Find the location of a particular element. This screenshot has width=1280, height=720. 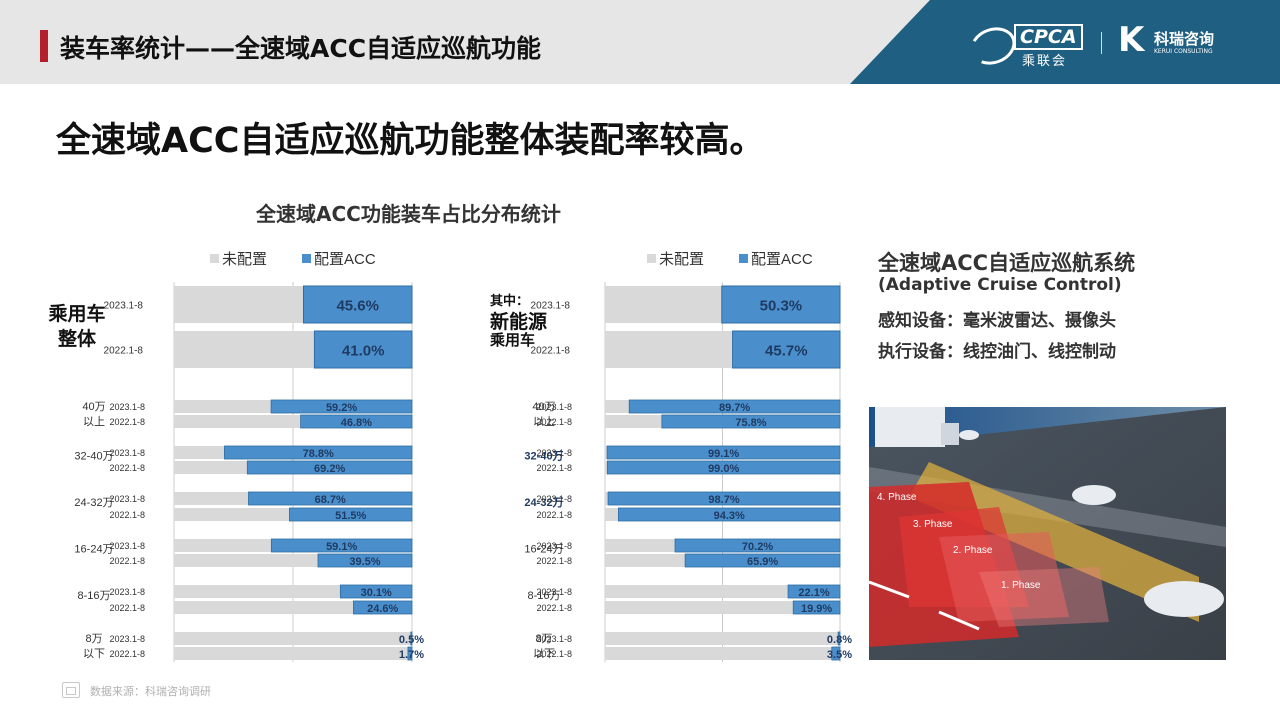

bar-value-label: 50.3% is located at coordinates (781, 306).